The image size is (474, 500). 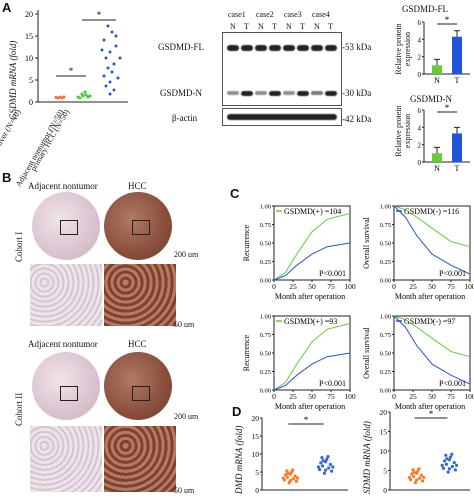 I want to click on blot-membrane-actin, so click(x=282, y=117).